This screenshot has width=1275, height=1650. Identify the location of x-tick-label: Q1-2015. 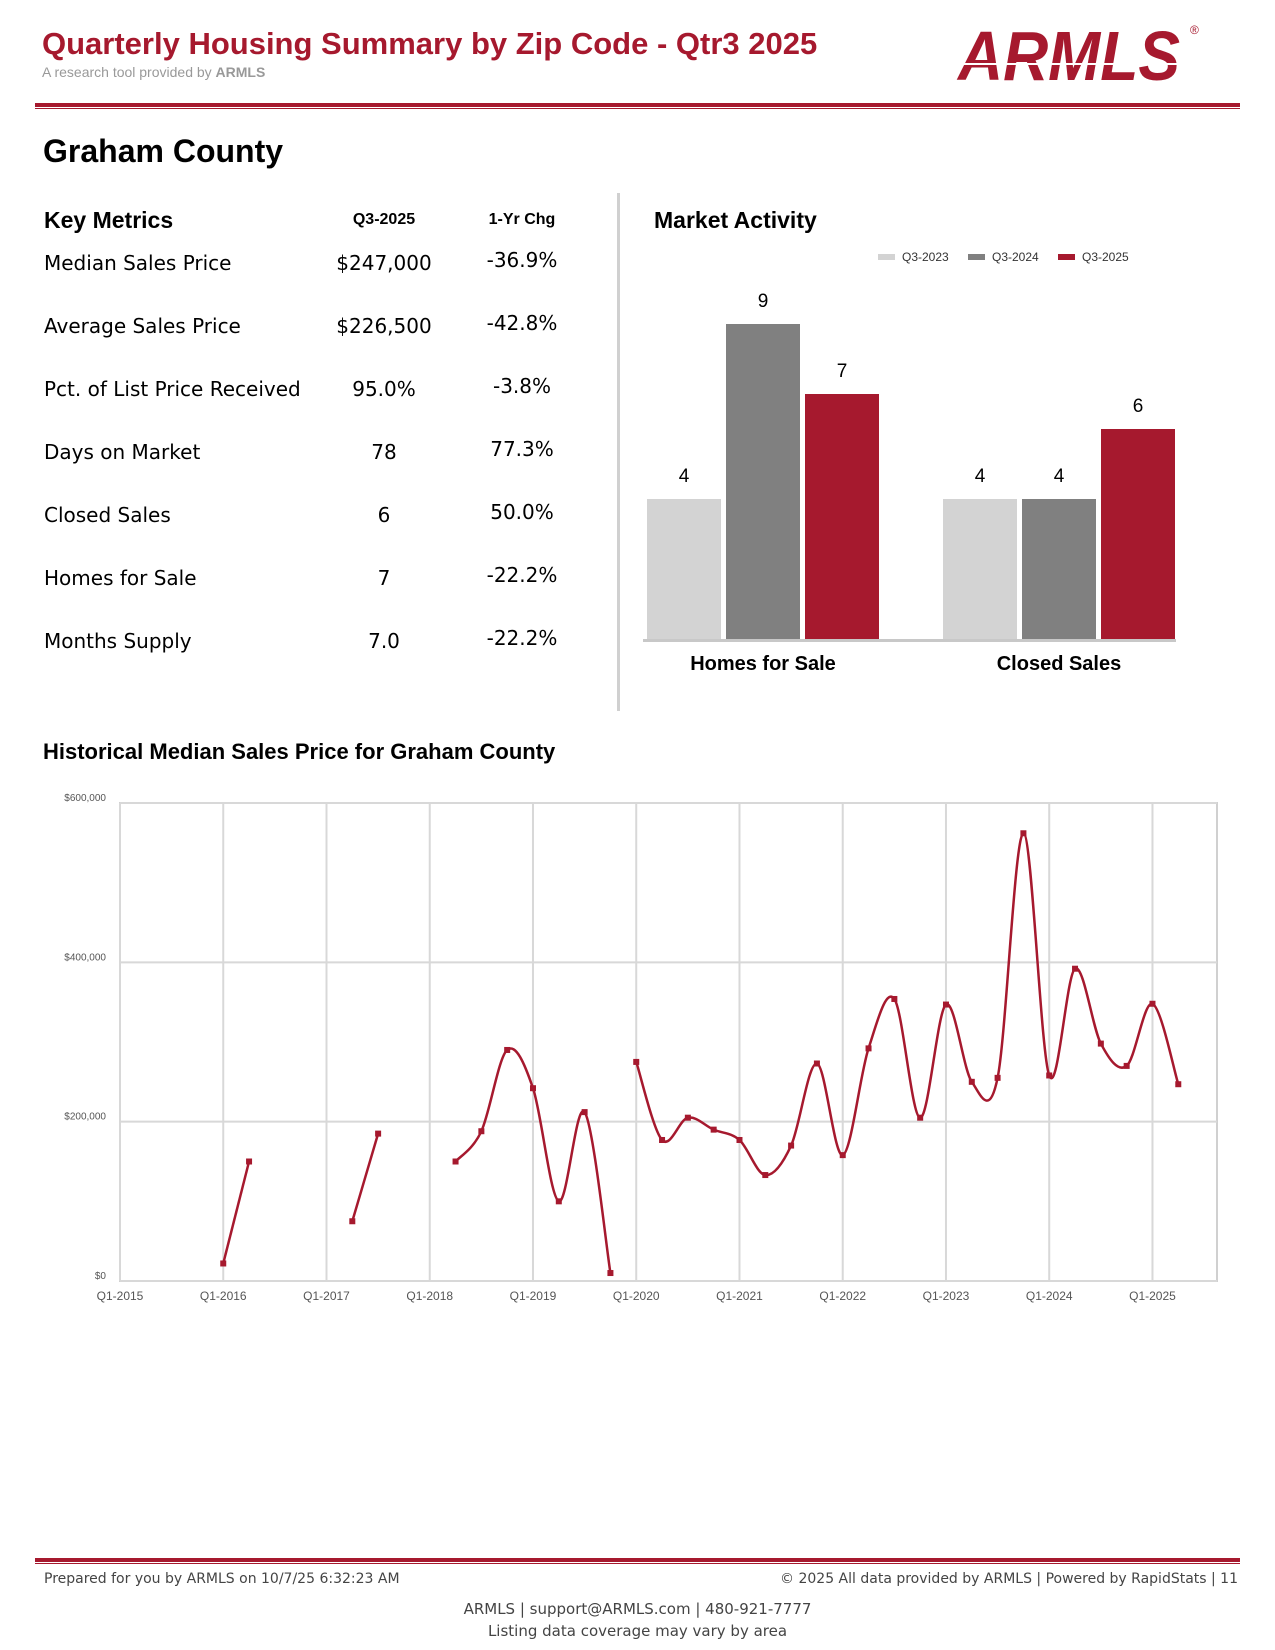
(120, 1296).